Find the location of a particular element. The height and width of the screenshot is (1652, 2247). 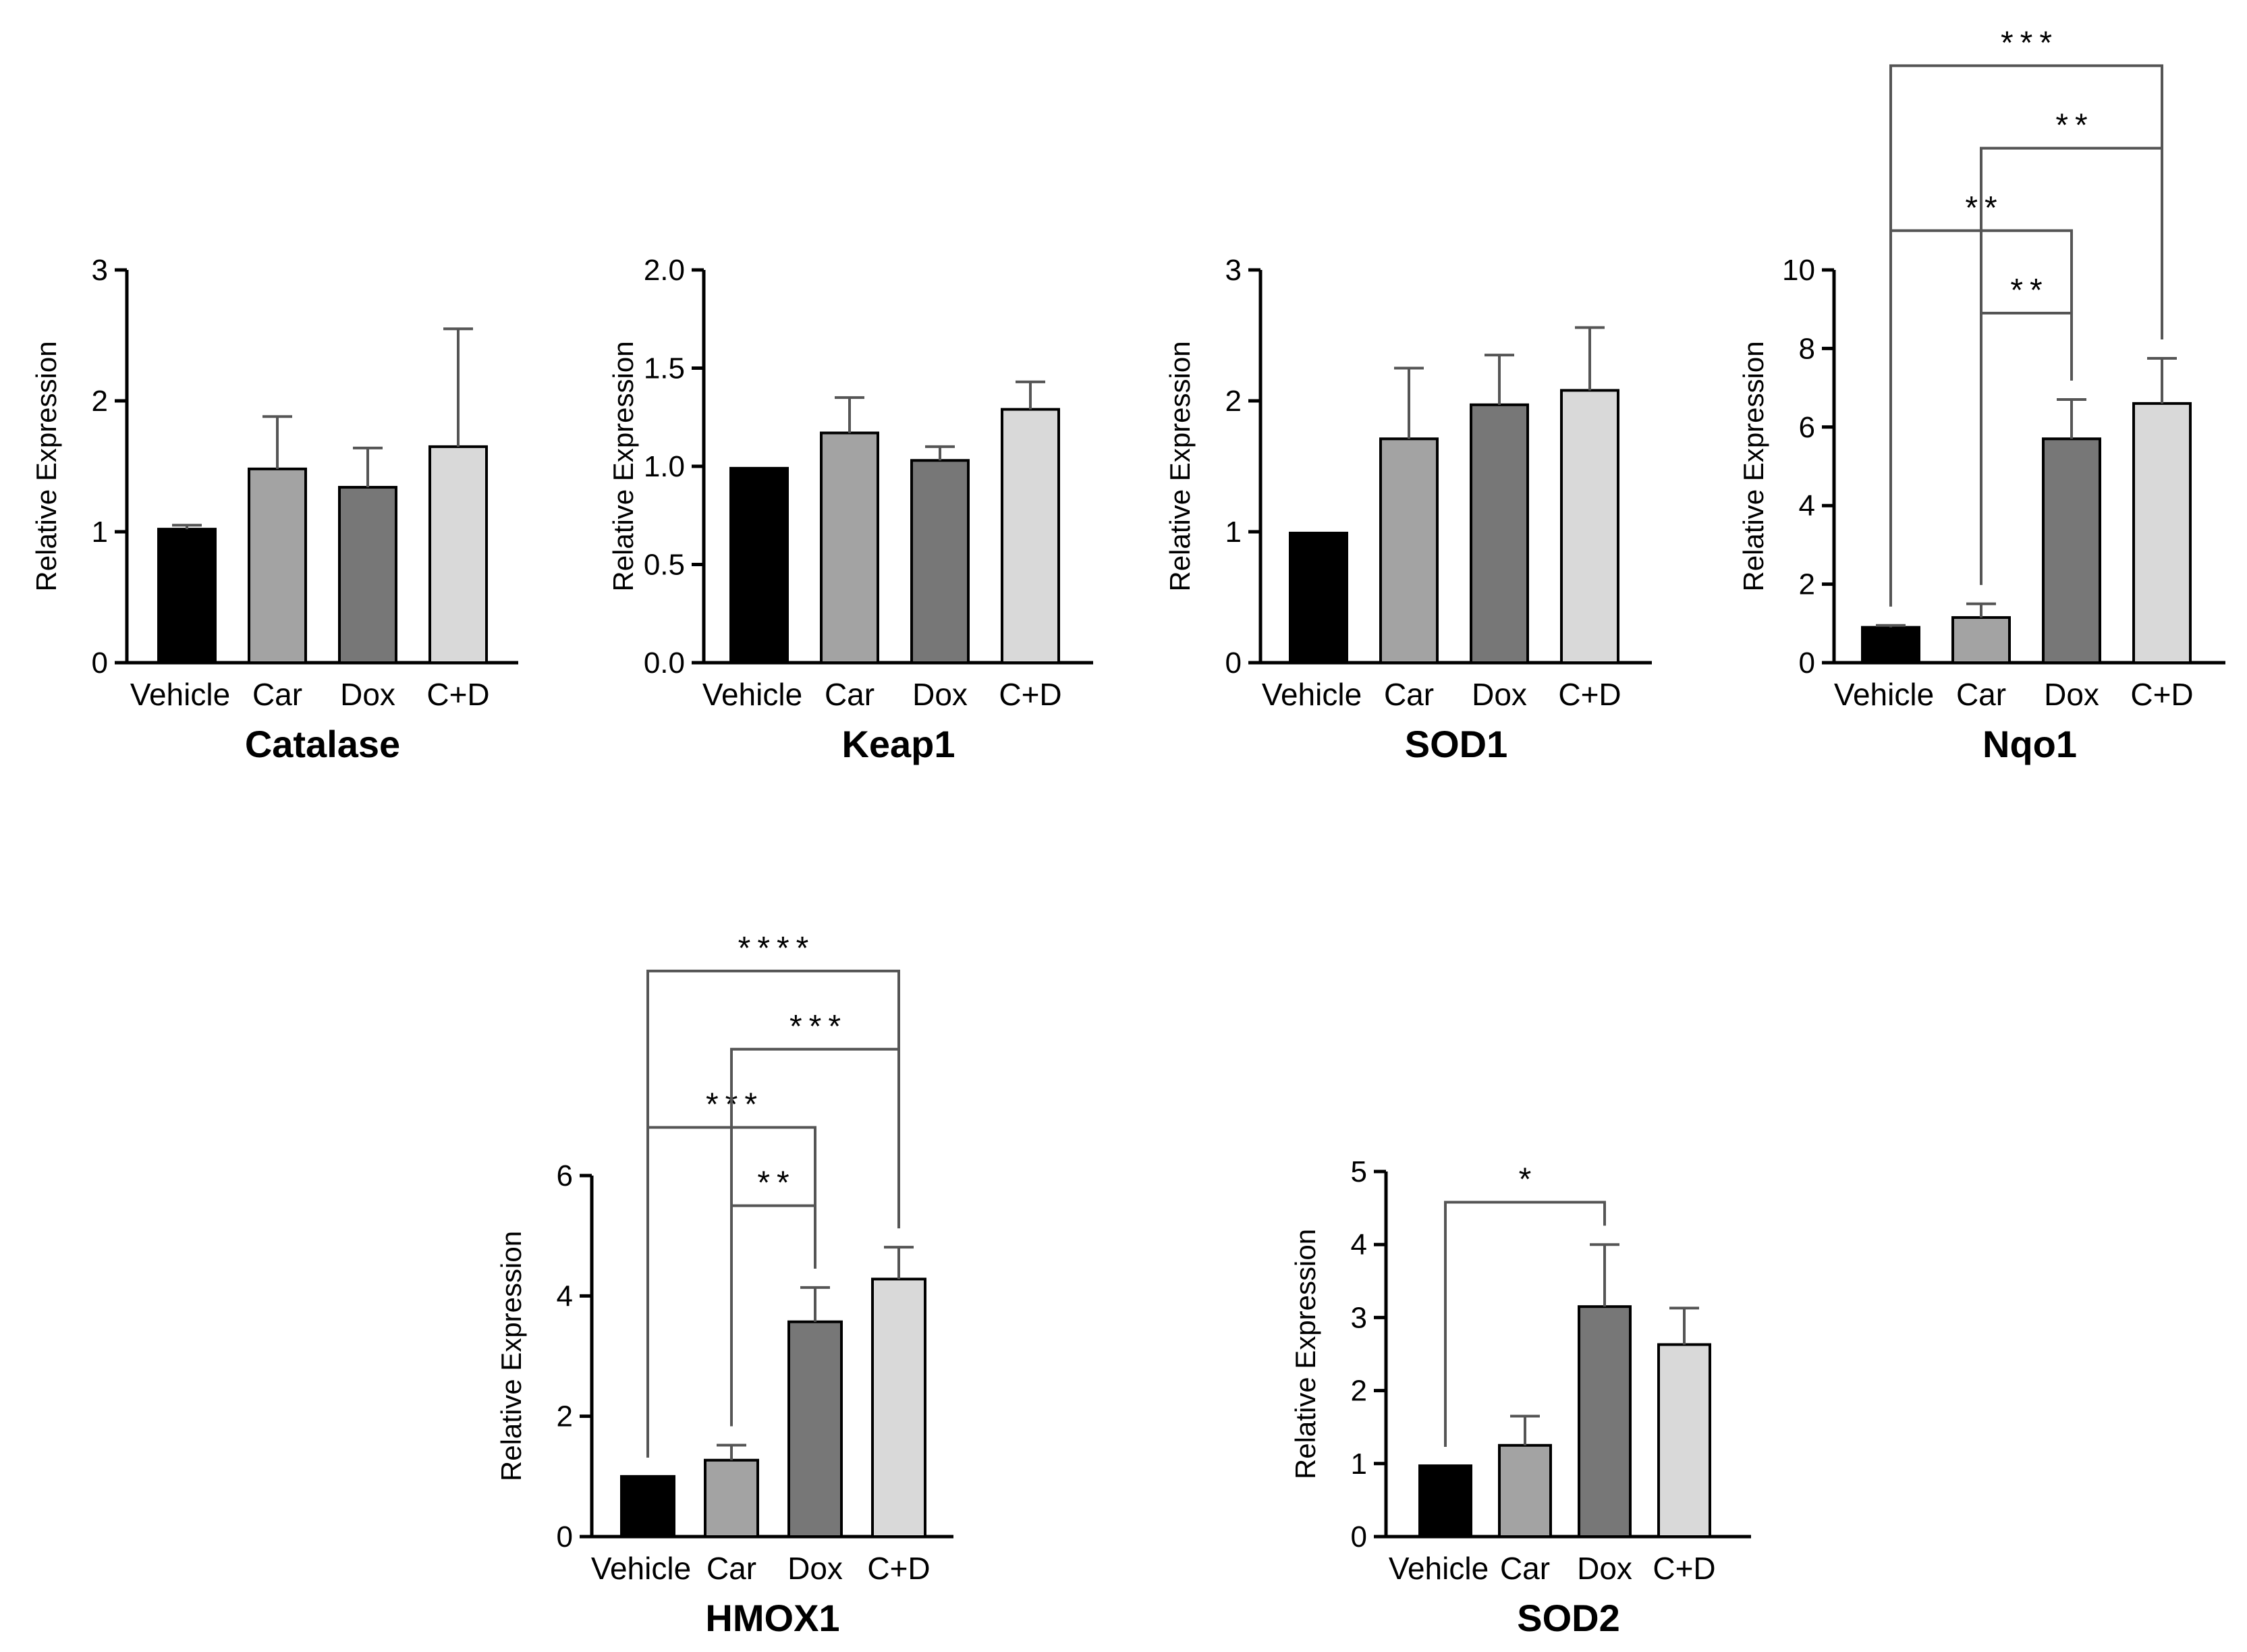

y-tick-label: 0.0 is located at coordinates (664, 663).